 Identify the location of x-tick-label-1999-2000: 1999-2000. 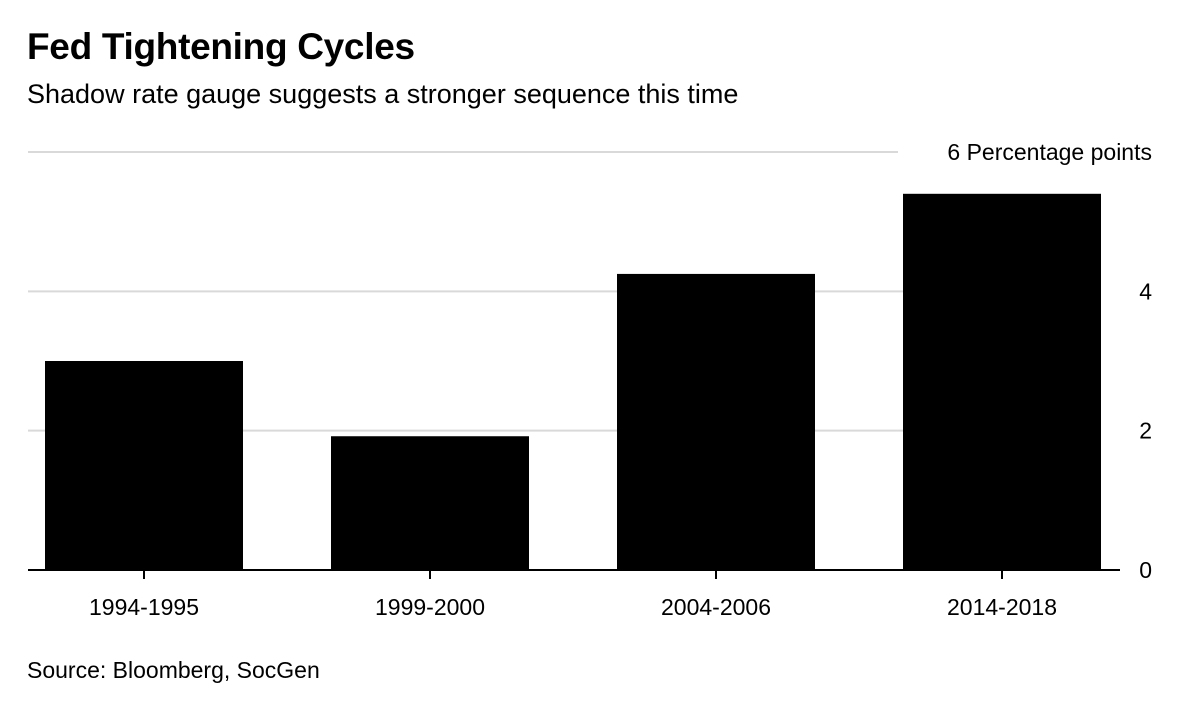
(430, 607).